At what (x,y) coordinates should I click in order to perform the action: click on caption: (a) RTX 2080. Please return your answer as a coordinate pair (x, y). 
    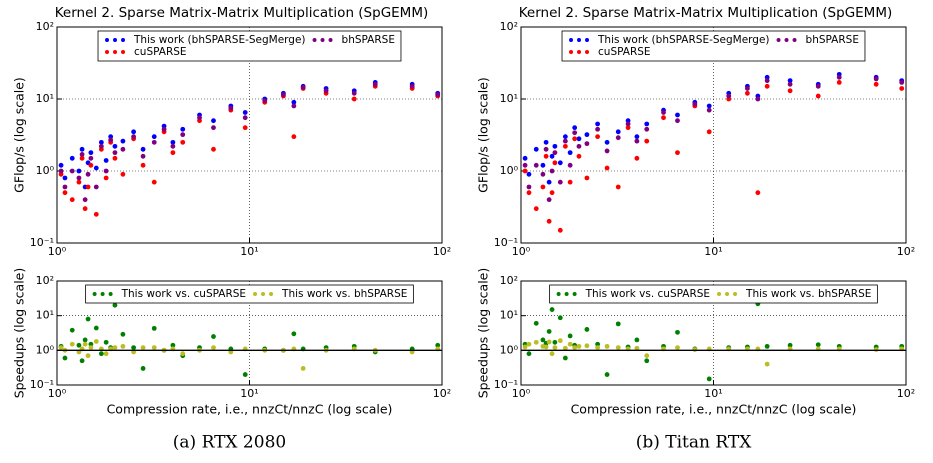
    Looking at the image, I should click on (229, 443).